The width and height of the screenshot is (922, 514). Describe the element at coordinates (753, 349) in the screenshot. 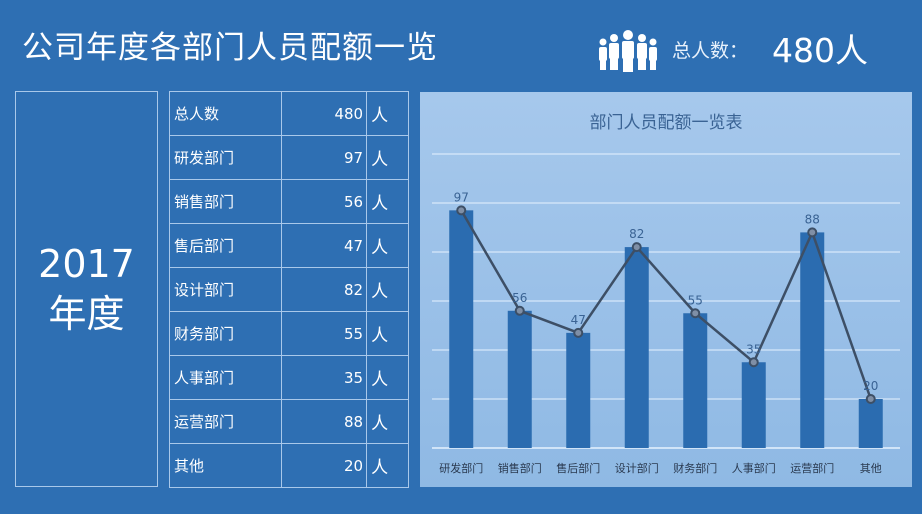

I see `data-label: 35` at that location.